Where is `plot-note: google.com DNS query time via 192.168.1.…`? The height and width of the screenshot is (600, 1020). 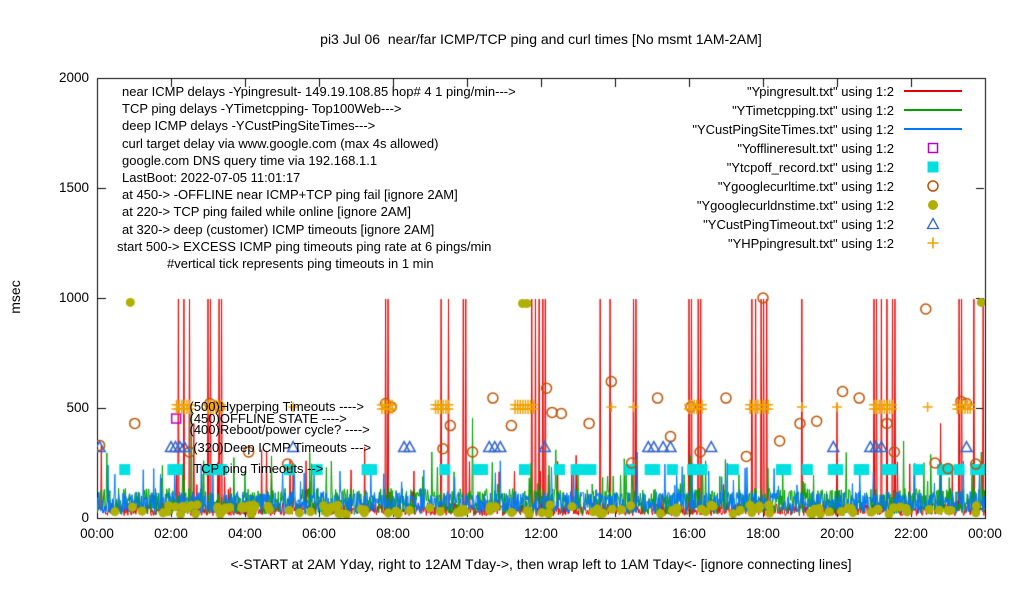
plot-note: google.com DNS query time via 192.168.1.… is located at coordinates (250, 160).